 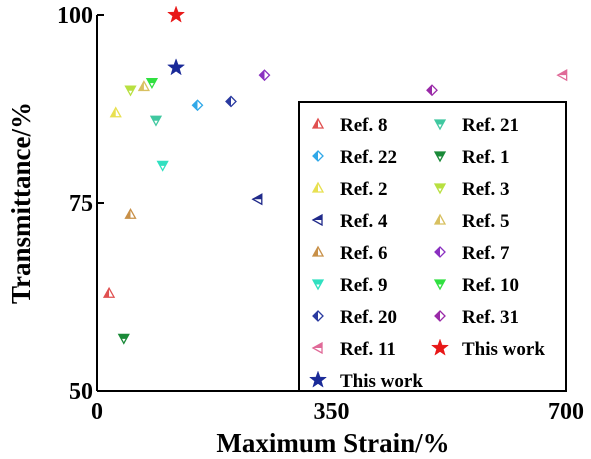 I want to click on legend-label: Ref. 4, so click(x=364, y=221).